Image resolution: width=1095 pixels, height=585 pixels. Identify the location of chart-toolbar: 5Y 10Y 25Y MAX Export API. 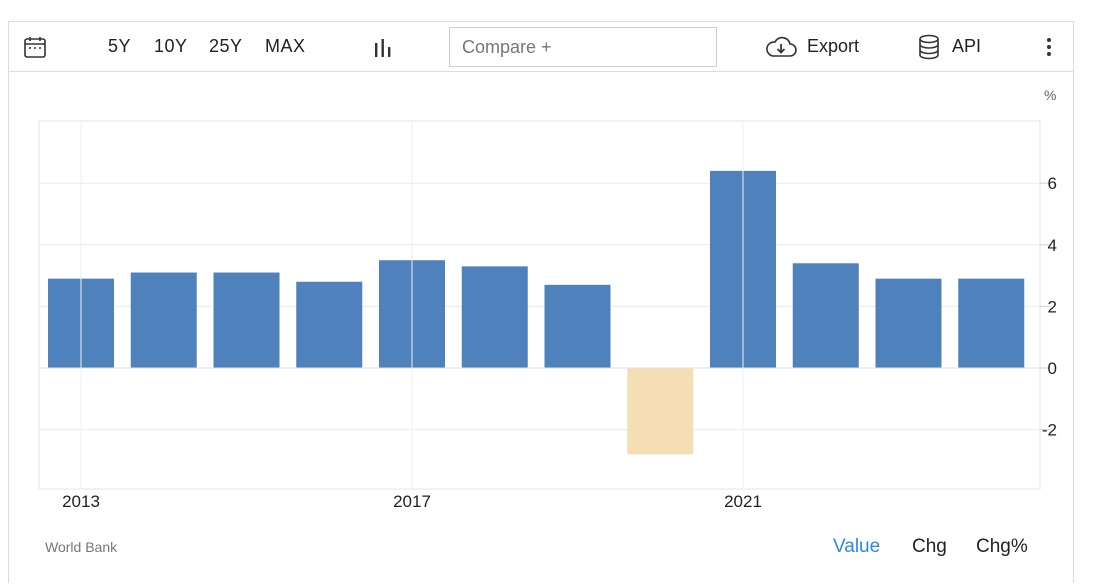
(541, 46).